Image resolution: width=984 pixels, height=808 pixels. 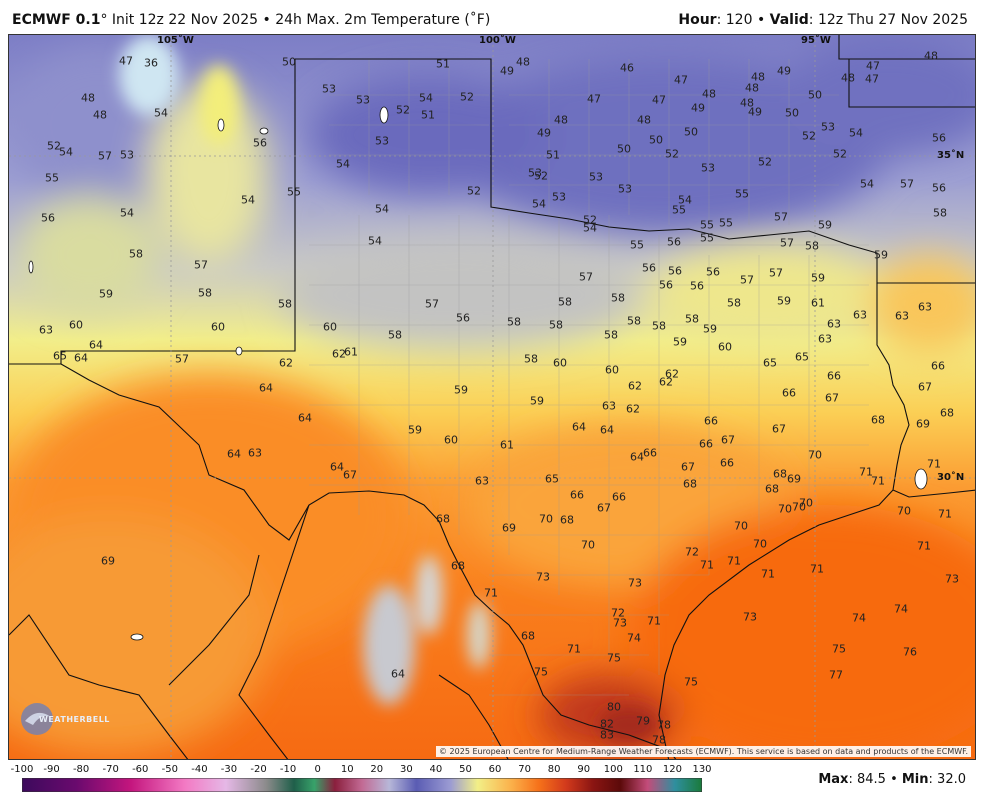 What do you see at coordinates (674, 242) in the screenshot?
I see `temperature-label: 56` at bounding box center [674, 242].